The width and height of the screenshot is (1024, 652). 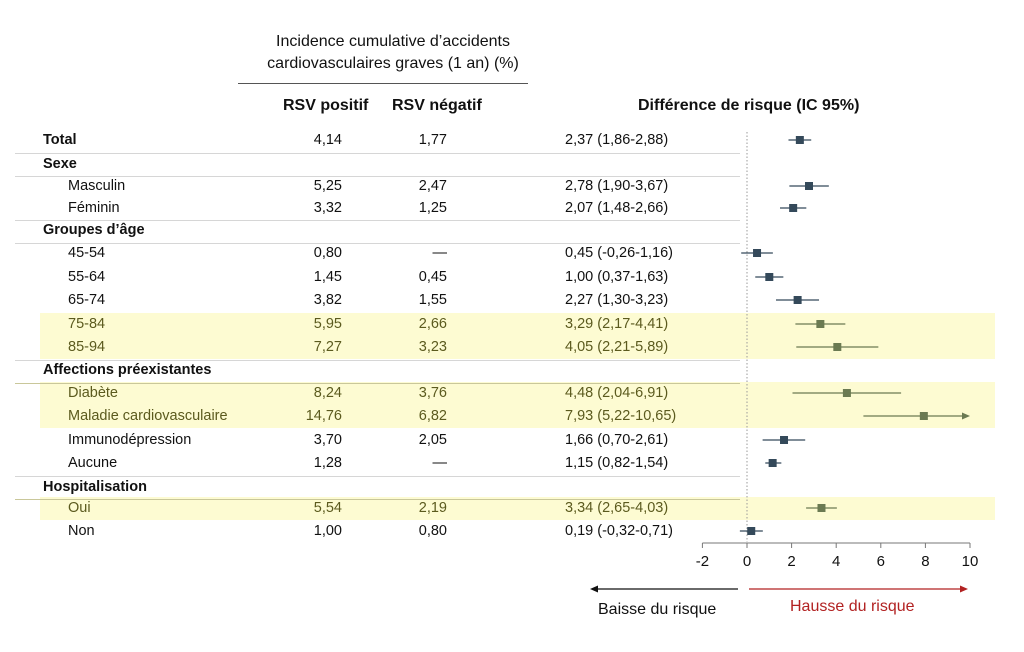 I want to click on legend-increase: Hausse du risque, so click(x=852, y=606).